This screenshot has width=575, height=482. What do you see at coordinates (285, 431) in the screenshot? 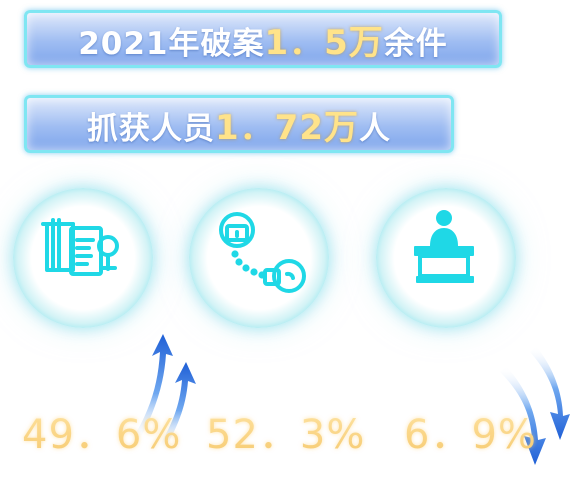
I see `arrest-rate-value: 52．3%` at bounding box center [285, 431].